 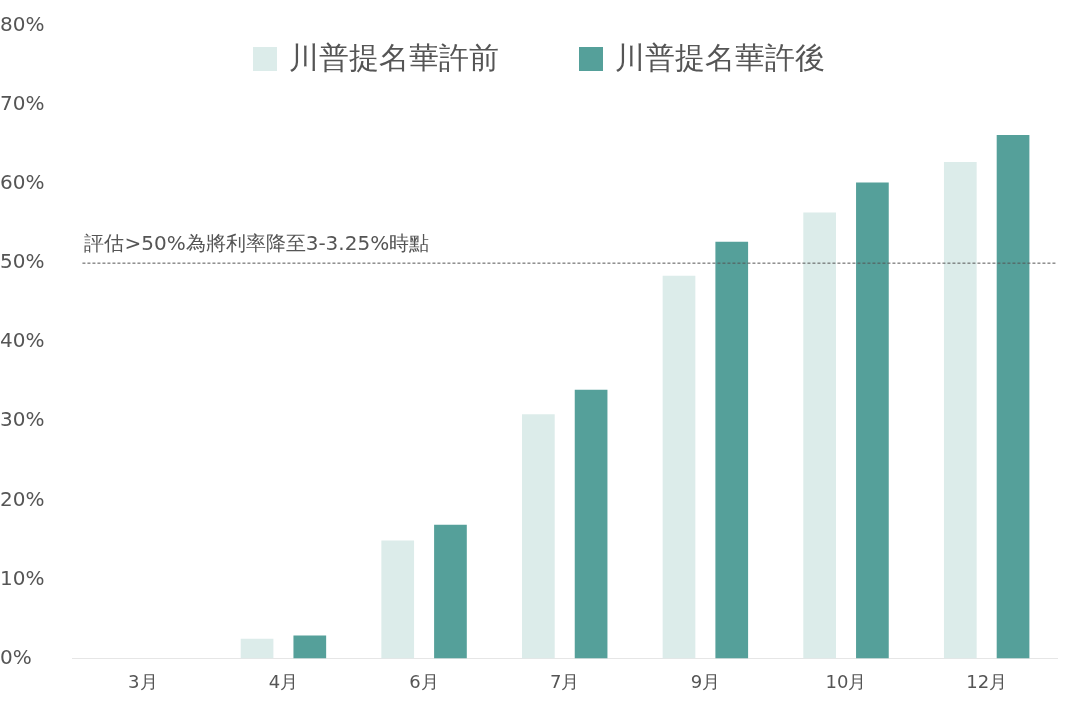 What do you see at coordinates (705, 681) in the screenshot?
I see `x-tick-label: 9月` at bounding box center [705, 681].